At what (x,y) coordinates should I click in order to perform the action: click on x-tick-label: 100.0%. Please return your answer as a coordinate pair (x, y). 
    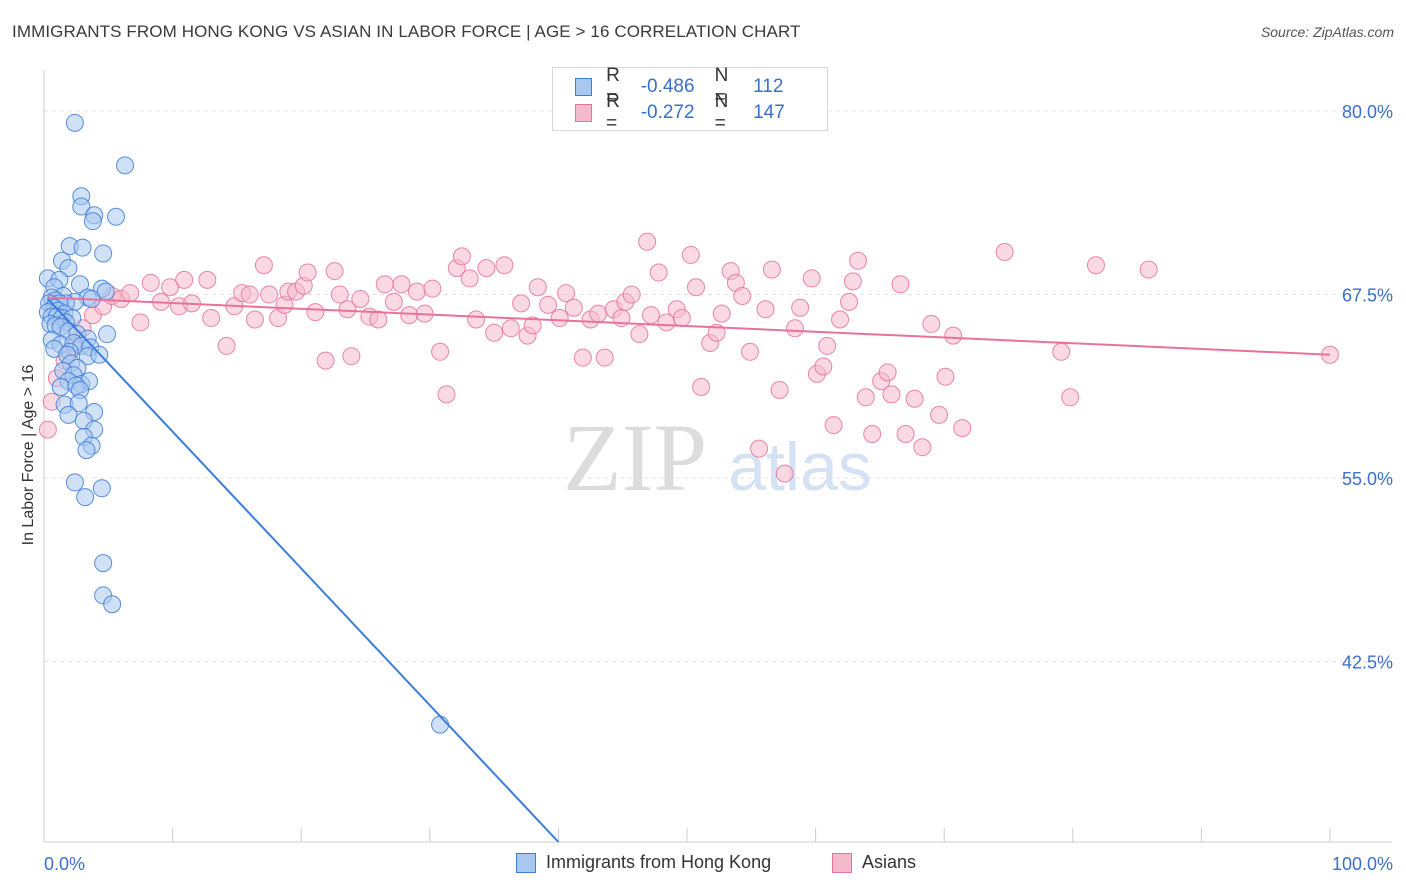
    Looking at the image, I should click on (1362, 864).